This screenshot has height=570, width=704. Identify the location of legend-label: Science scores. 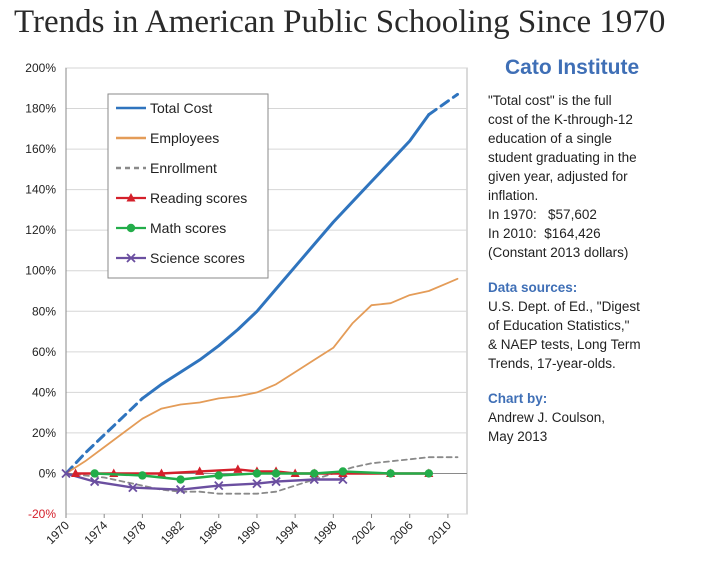
(197, 258).